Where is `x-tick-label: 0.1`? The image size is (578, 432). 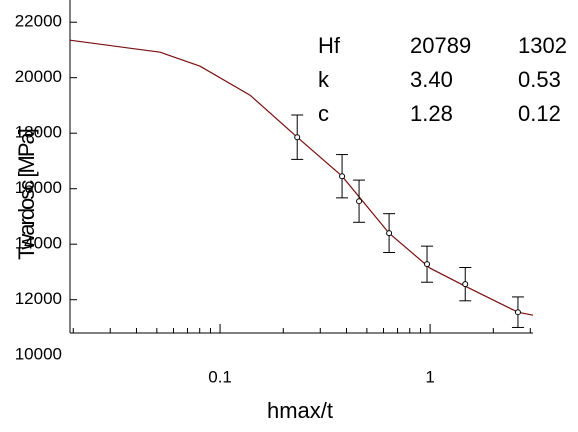
x-tick-label: 0.1 is located at coordinates (220, 376).